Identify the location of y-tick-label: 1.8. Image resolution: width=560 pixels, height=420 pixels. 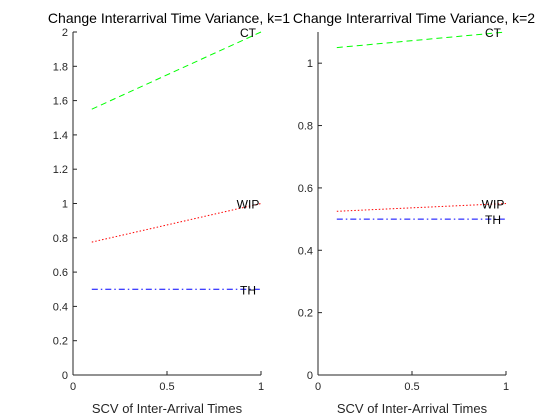
(60, 67).